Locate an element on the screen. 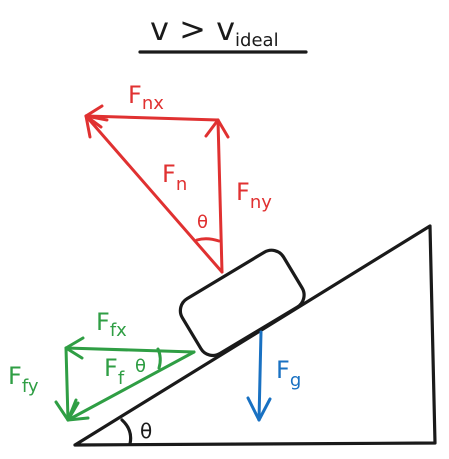 Image resolution: width=449 pixels, height=459 pixels. title-main: v > v is located at coordinates (192, 29).